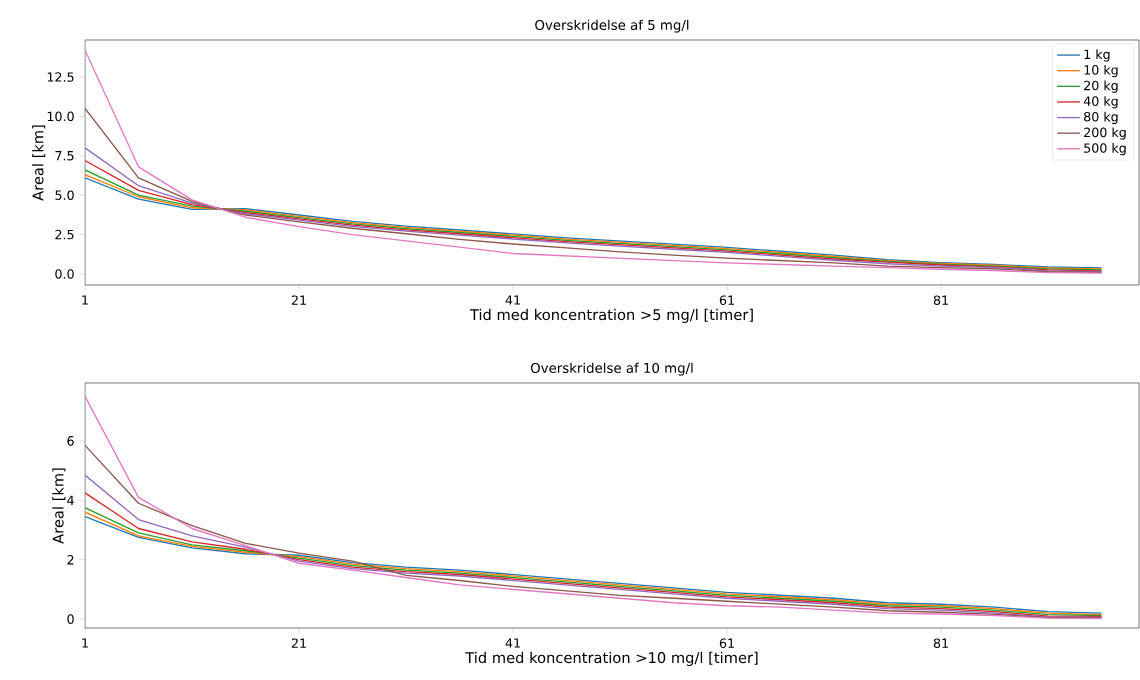  What do you see at coordinates (64, 274) in the screenshot?
I see `y-tick-label: 0.0` at bounding box center [64, 274].